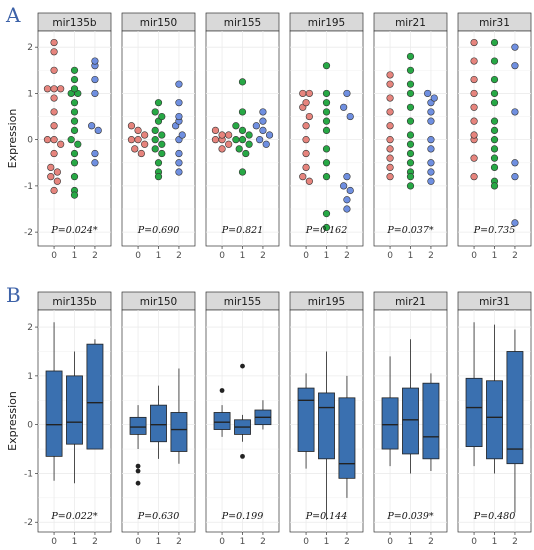 The height and width of the screenshot is (550, 534). I want to click on p-value-label: P=0.480, so click(494, 516).